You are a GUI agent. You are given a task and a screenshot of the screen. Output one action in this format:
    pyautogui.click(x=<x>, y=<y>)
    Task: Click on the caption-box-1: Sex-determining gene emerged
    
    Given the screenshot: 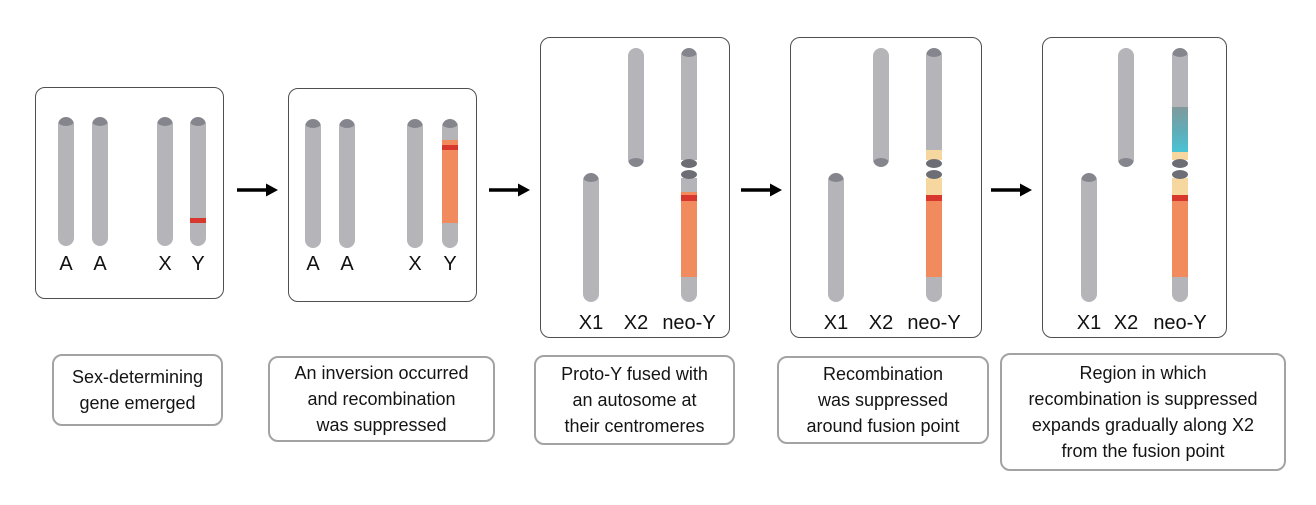 What is the action you would take?
    pyautogui.click(x=137, y=390)
    